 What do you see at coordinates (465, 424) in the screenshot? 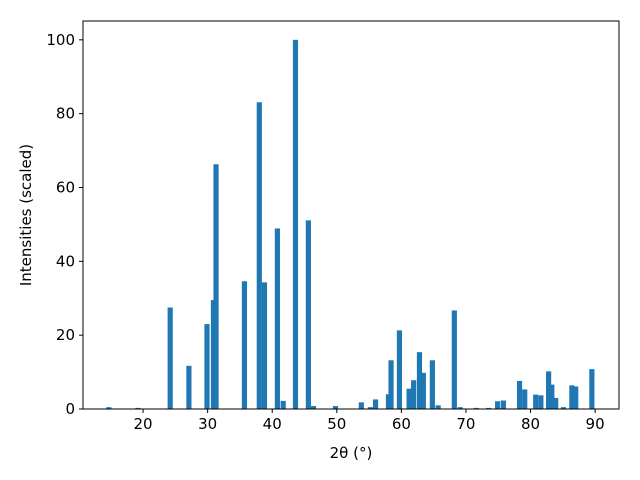
I see `x-tick-label: 70` at bounding box center [465, 424].